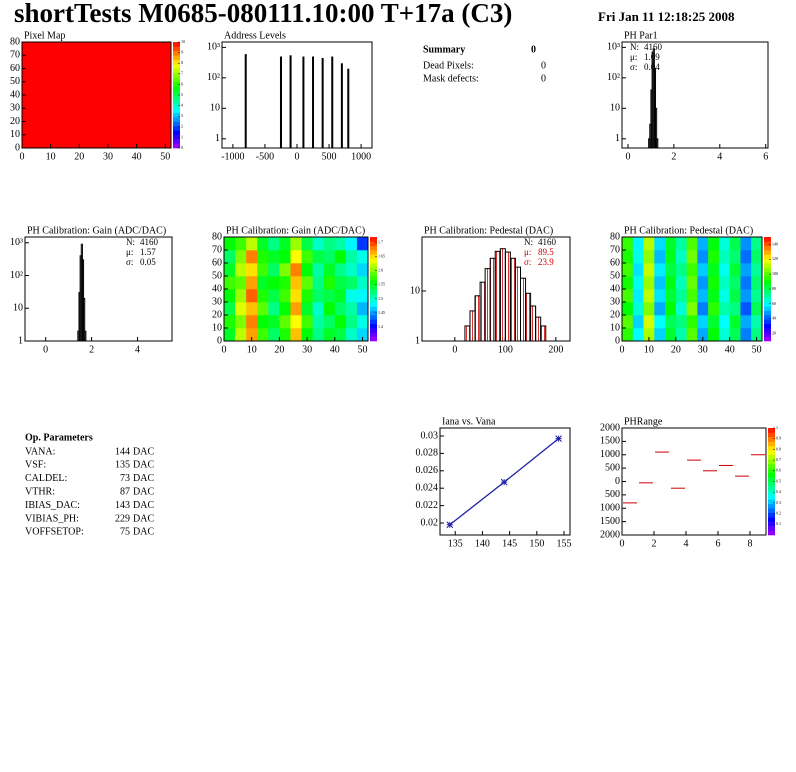 Image resolution: width=796 pixels, height=772 pixels. Describe the element at coordinates (16, 275) in the screenshot. I see `y-tick-label: 10²` at that location.